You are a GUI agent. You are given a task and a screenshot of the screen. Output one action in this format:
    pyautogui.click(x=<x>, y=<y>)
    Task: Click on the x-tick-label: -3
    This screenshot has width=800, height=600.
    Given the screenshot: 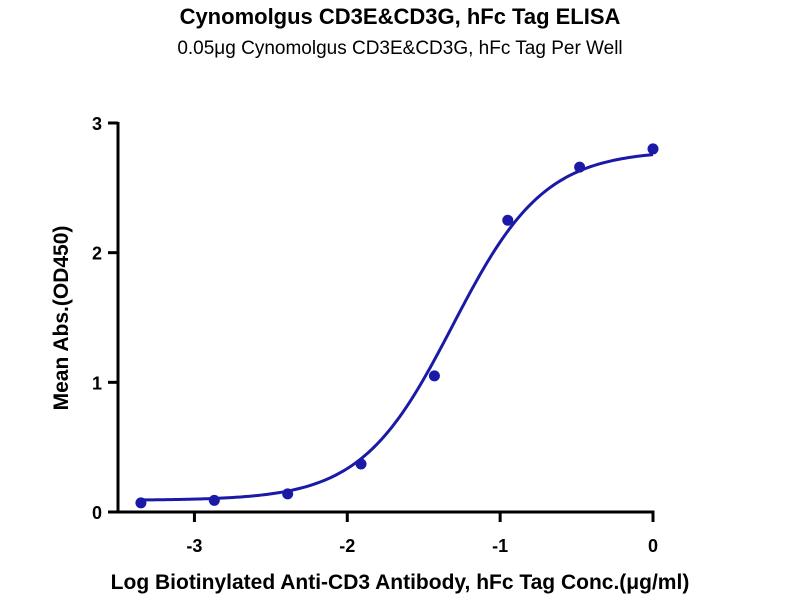 What is the action you would take?
    pyautogui.click(x=194, y=546)
    